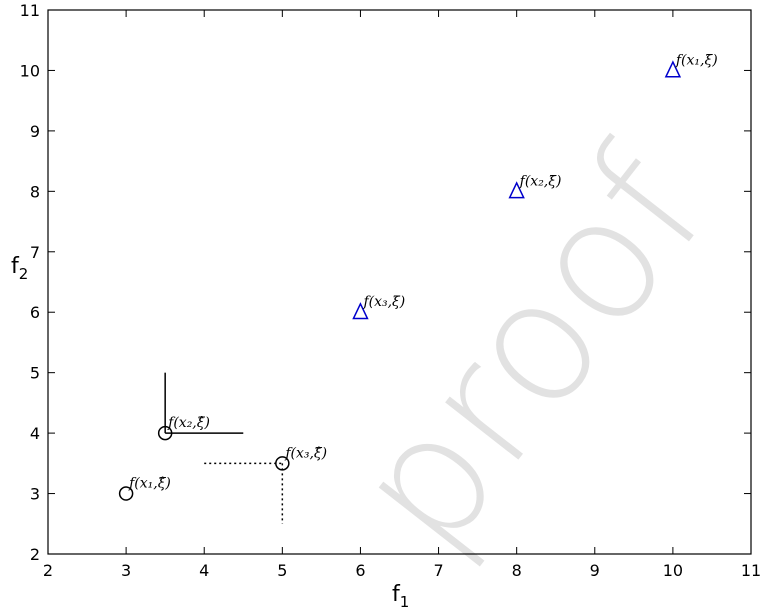 Image resolution: width=763 pixels, height=609 pixels. I want to click on point-label: f(x₂,ξ̄), so click(540, 181).